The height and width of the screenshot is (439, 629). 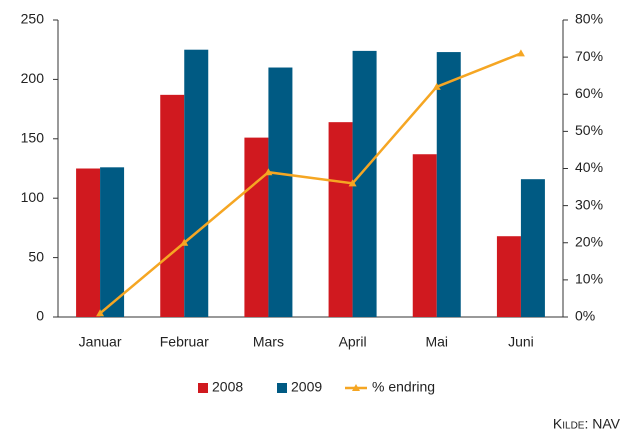 I want to click on y-tick-label: 50, so click(x=36, y=256).